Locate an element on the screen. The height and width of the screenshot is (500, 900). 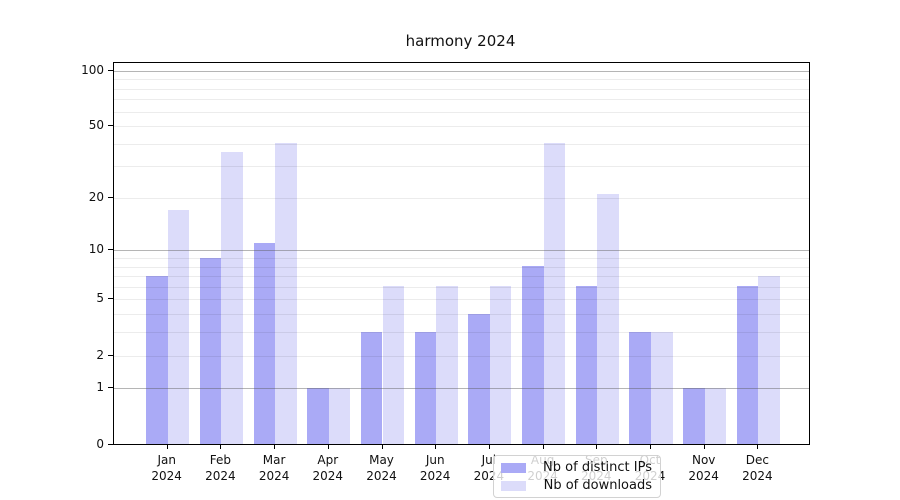
x-tick-label: May 2024 is located at coordinates (381, 467).